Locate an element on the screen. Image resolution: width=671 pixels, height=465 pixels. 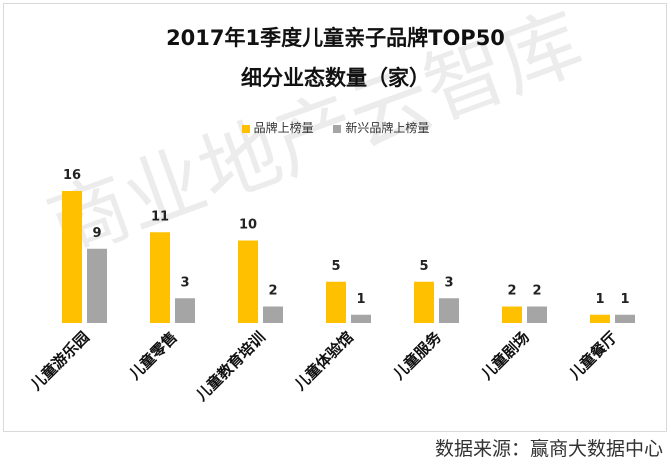
data-label: 9 is located at coordinates (96, 233).